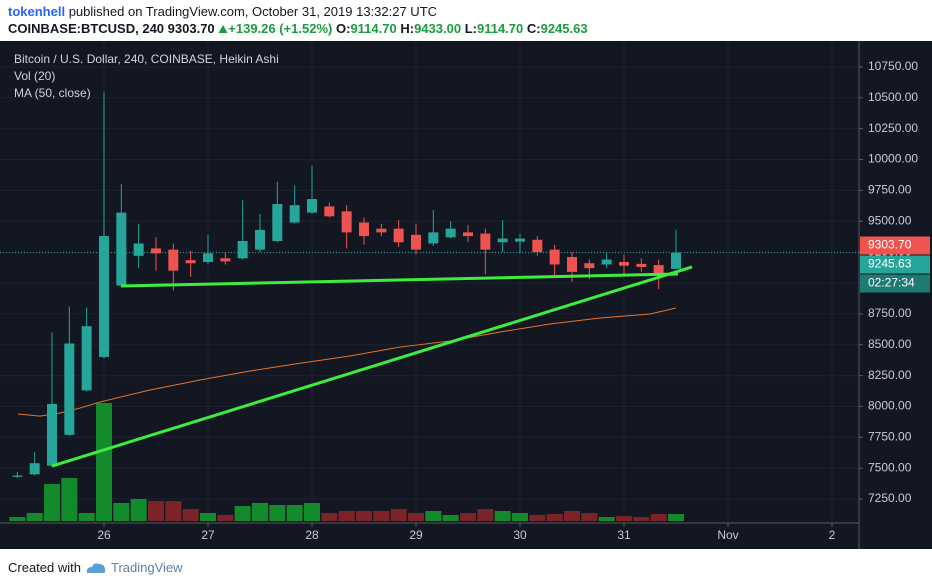  I want to click on countdown: 02:27:34, so click(891, 283).